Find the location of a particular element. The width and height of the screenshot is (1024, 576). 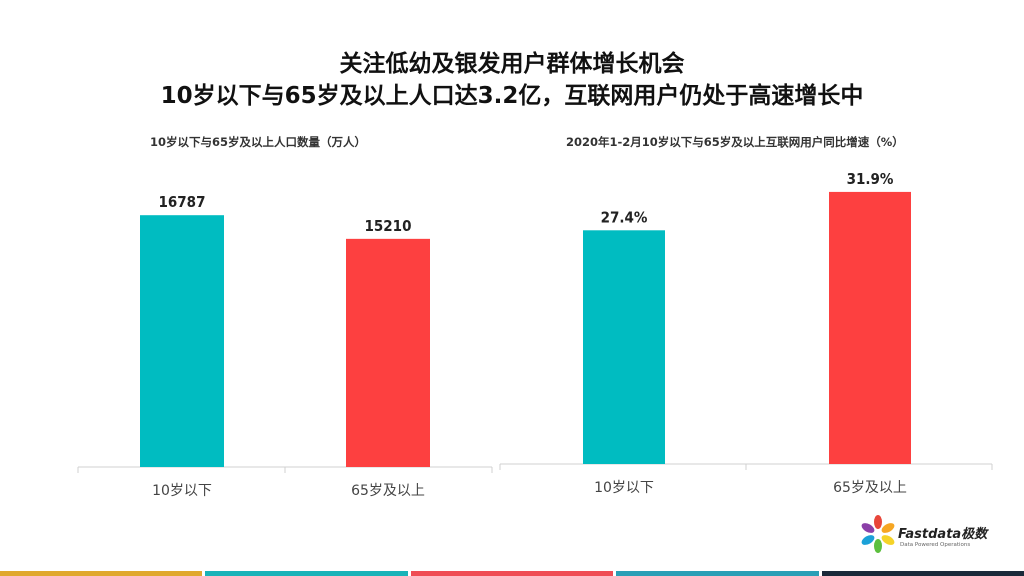

fastdata-logo: Fastdata极数 Data Powered Operations is located at coordinates (935, 538).